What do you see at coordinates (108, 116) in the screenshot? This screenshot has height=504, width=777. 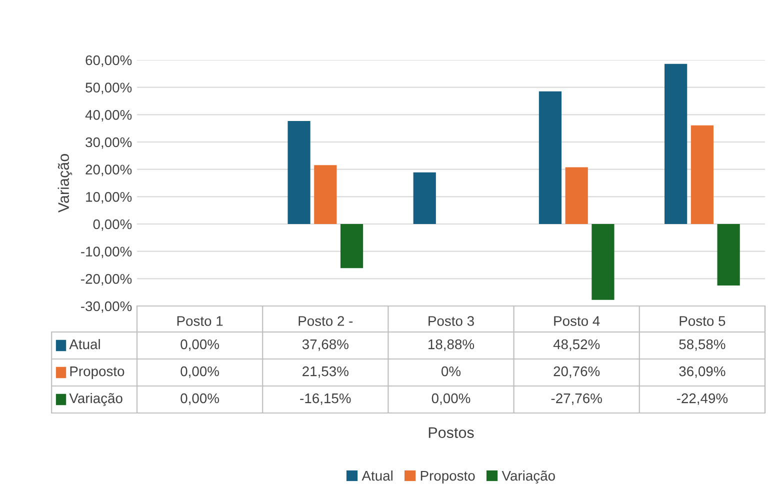 I see `y-tick-label: 40,00%` at bounding box center [108, 116].